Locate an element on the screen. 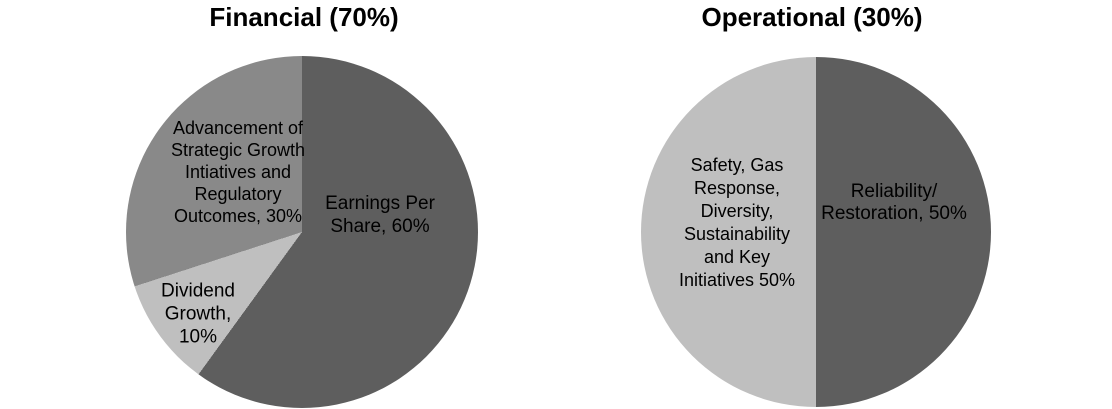  slice-label-earnings-per-share: Earnings Per Share, 60% is located at coordinates (380, 215).